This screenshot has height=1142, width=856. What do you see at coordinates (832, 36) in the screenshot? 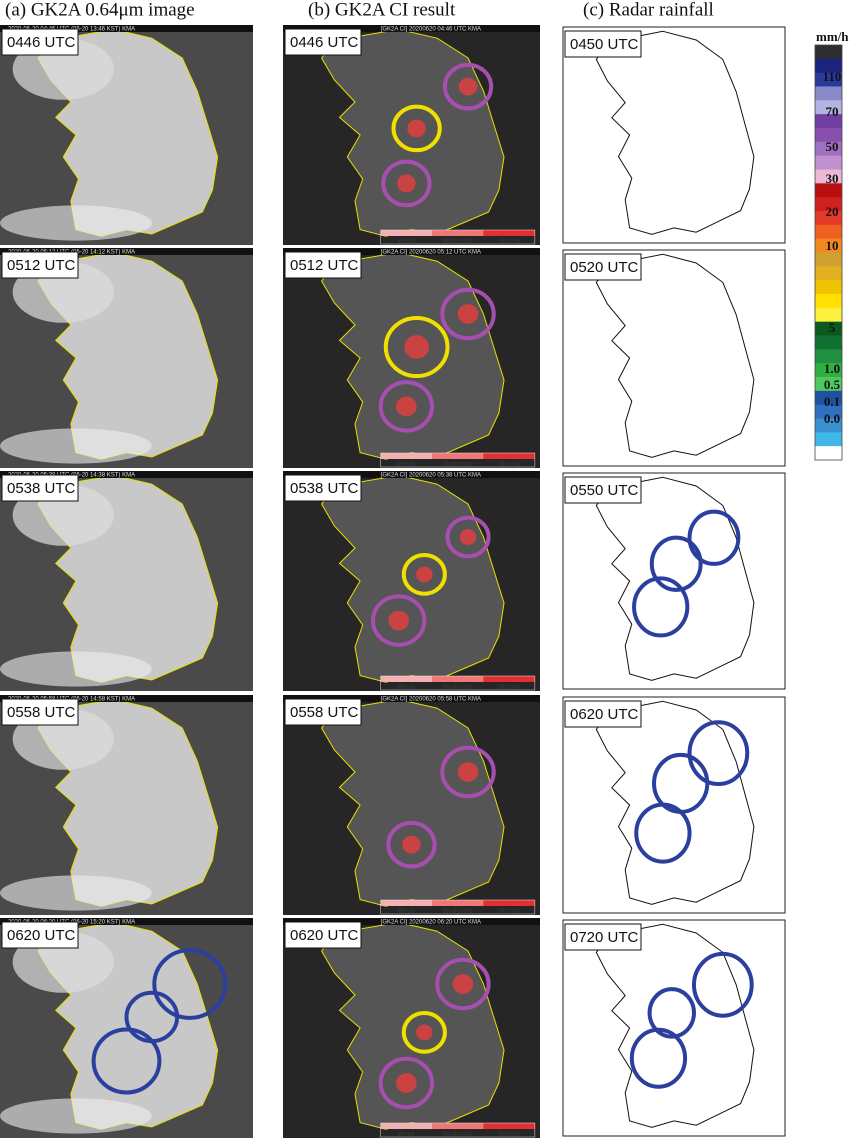
I see `colorbar-unit: mm/h` at bounding box center [832, 36].